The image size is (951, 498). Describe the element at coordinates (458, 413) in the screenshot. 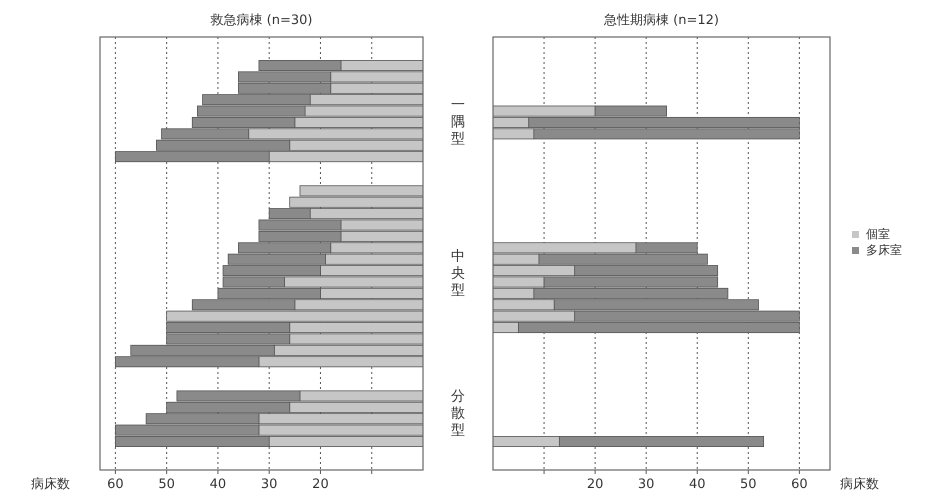

I see `text: 分散型` at that location.